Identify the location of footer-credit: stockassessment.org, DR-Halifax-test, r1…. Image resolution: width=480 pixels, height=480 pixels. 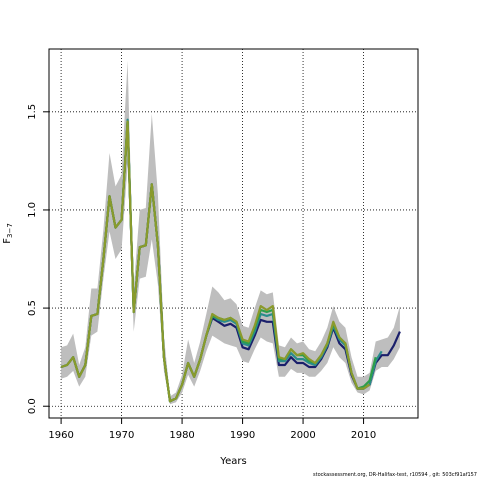
(395, 475).